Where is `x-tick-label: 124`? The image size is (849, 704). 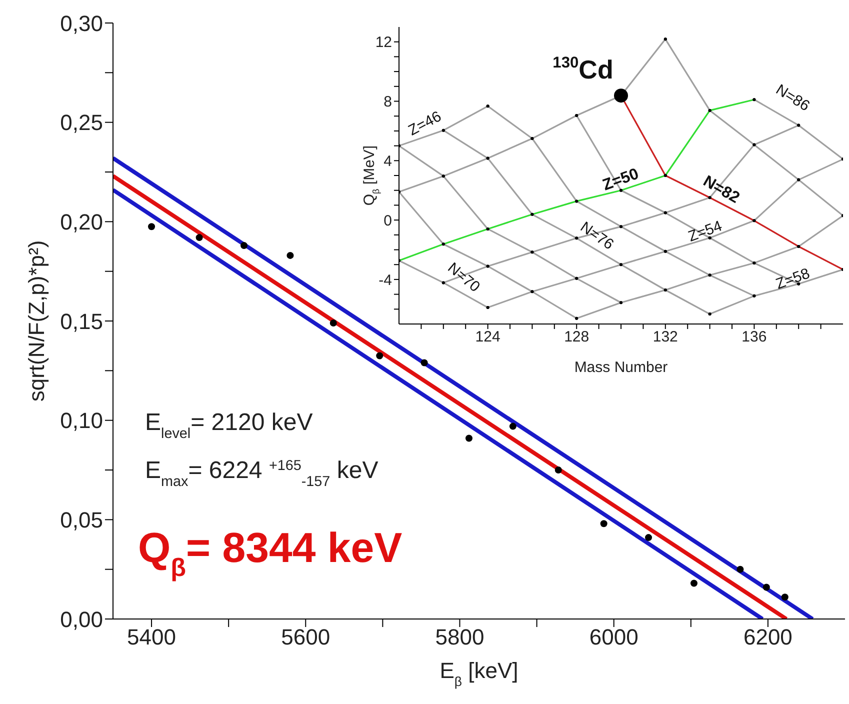 x-tick-label: 124 is located at coordinates (487, 337).